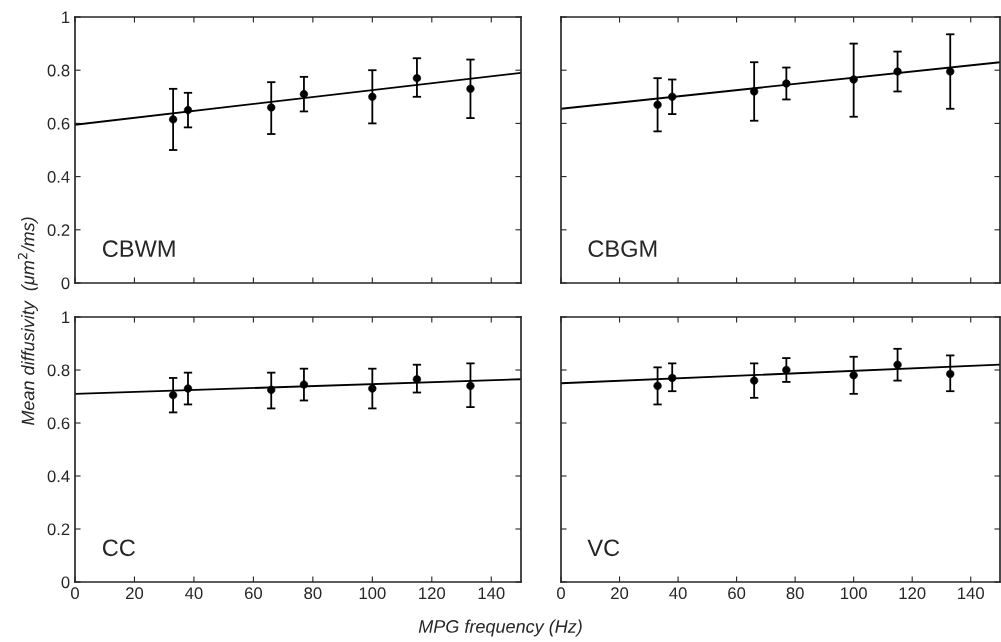  I want to click on annotation: CBGM, so click(622, 249).